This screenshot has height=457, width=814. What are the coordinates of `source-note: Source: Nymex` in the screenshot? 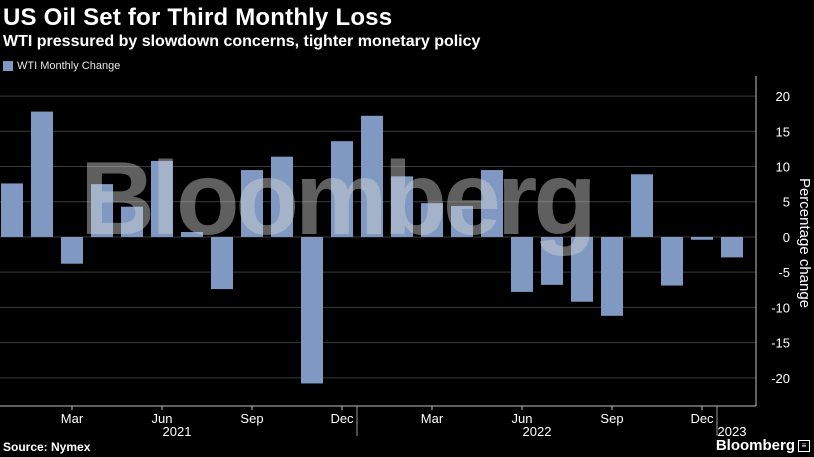 It's located at (47, 447).